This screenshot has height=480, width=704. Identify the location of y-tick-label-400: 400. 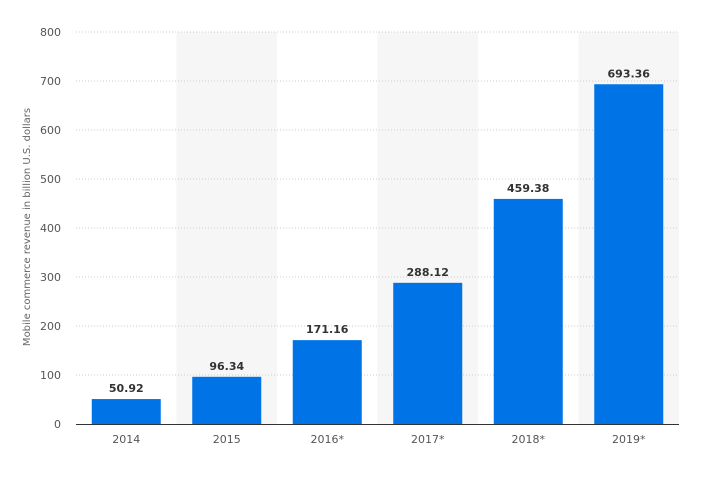
(50, 228).